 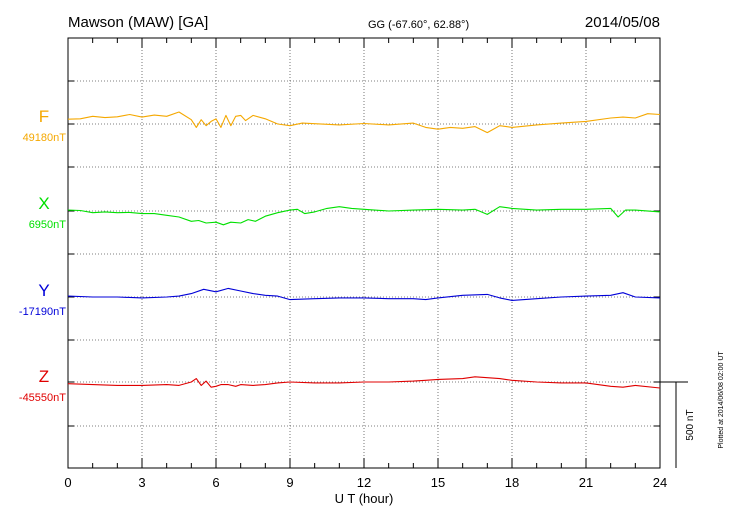 What do you see at coordinates (660, 482) in the screenshot?
I see `x-tick-label: 24` at bounding box center [660, 482].